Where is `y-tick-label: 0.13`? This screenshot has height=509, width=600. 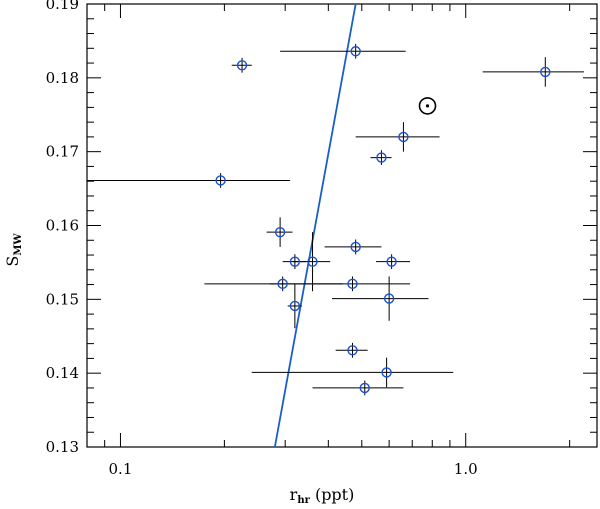
y-tick-label: 0.13 is located at coordinates (62, 447).